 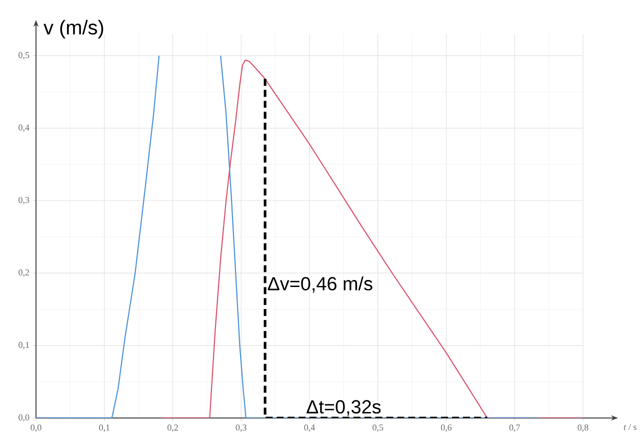 I want to click on x-tick-label: 0,2, so click(x=173, y=428).